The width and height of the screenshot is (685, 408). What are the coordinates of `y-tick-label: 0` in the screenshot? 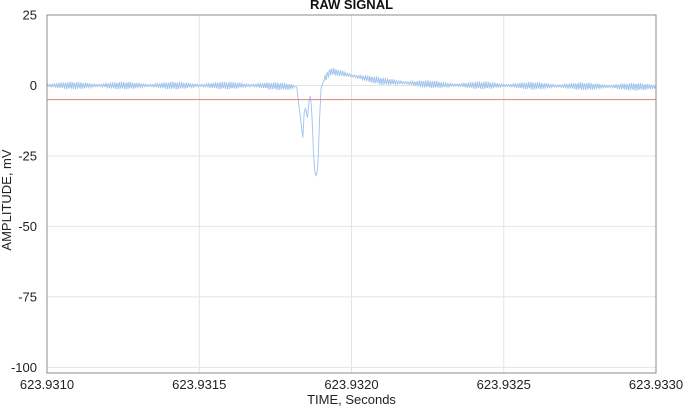 It's located at (33, 85).